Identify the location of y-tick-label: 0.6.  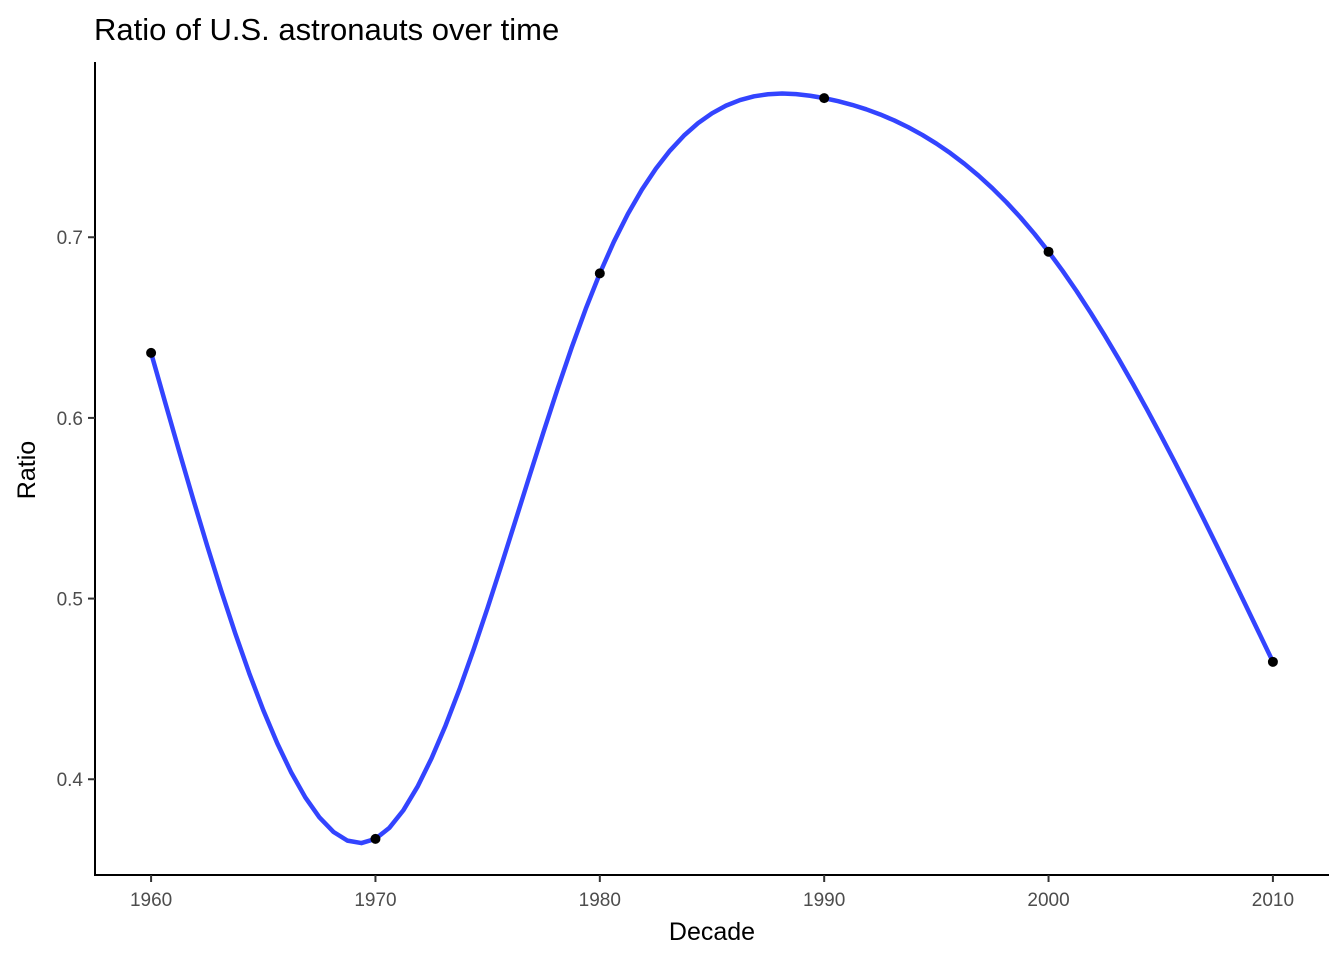
(70, 419).